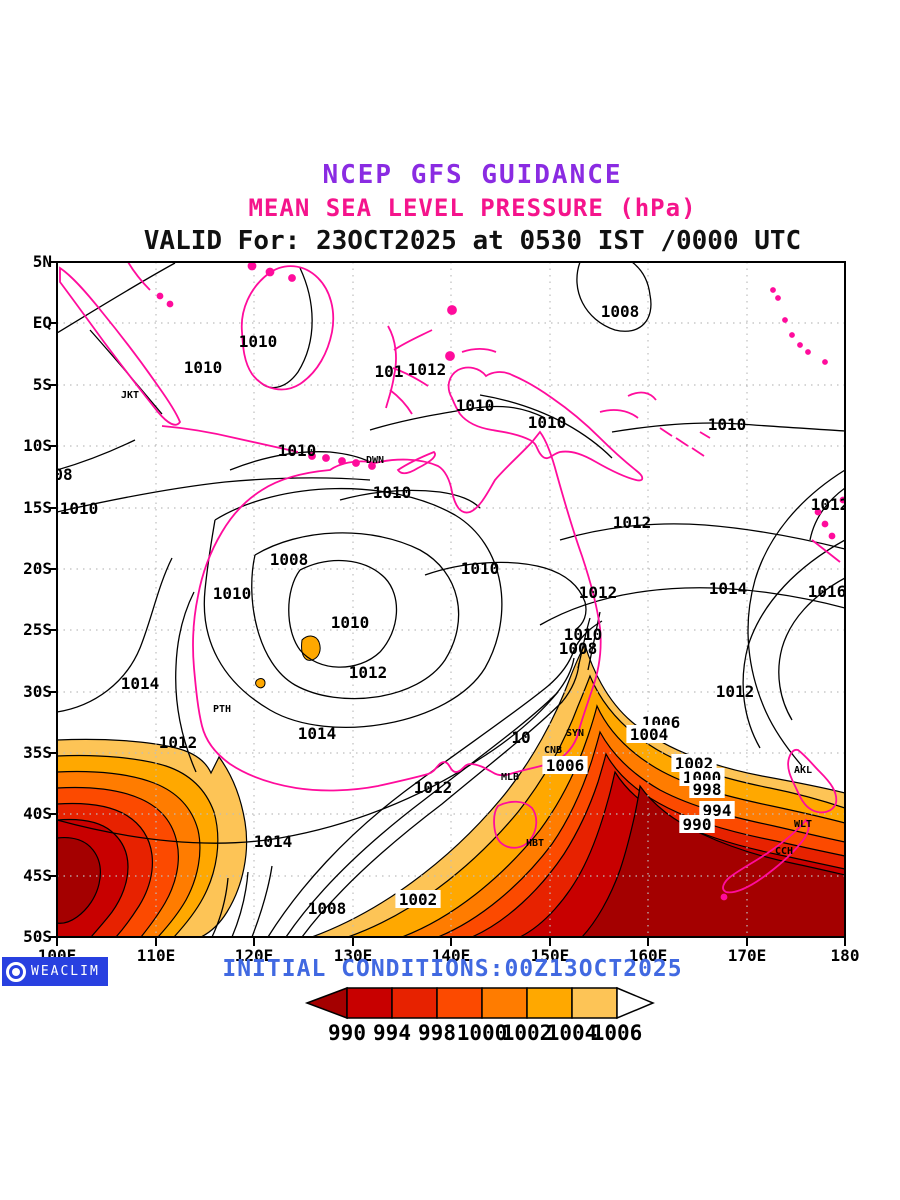 The height and width of the screenshot is (1200, 900). I want to click on shaded-low-southeast, so click(578, 790).